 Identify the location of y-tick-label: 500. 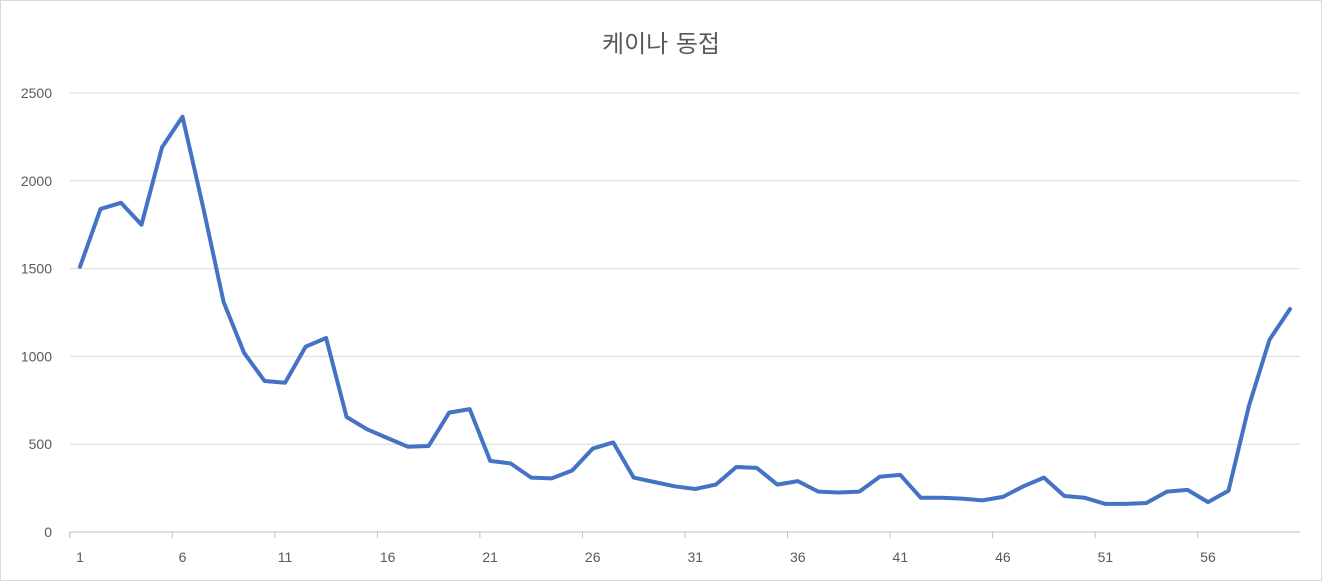
(41, 444).